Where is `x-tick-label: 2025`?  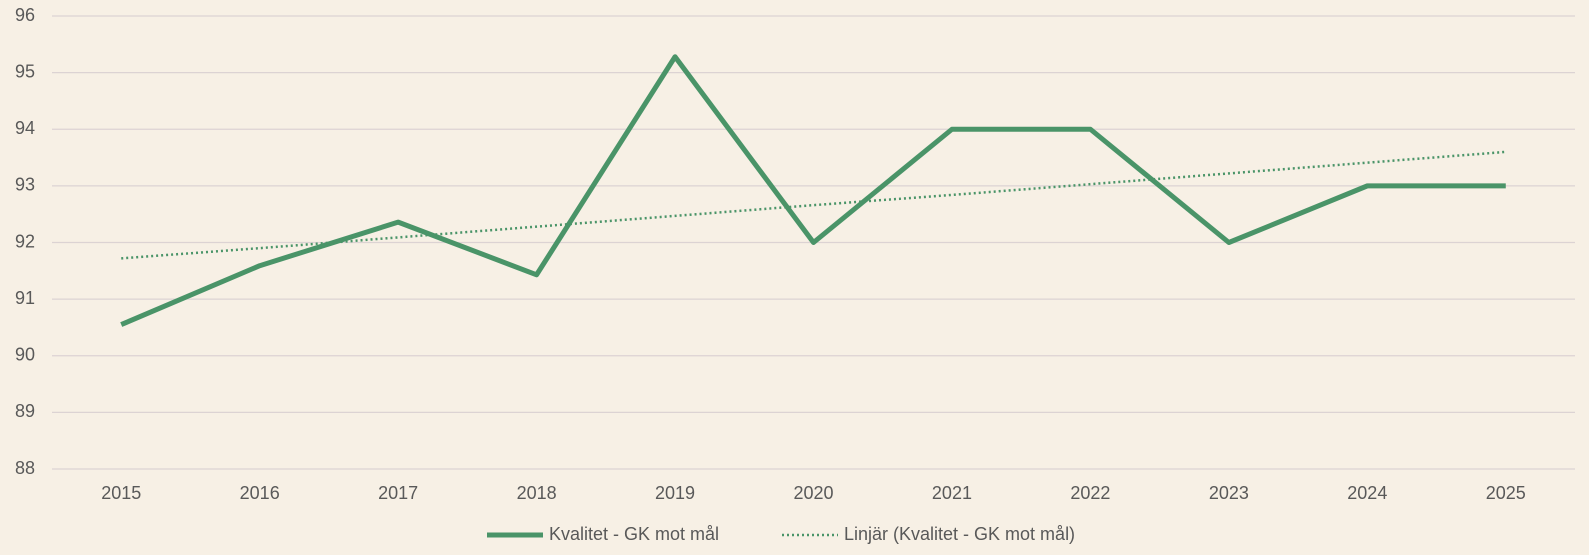
x-tick-label: 2025 is located at coordinates (1506, 493).